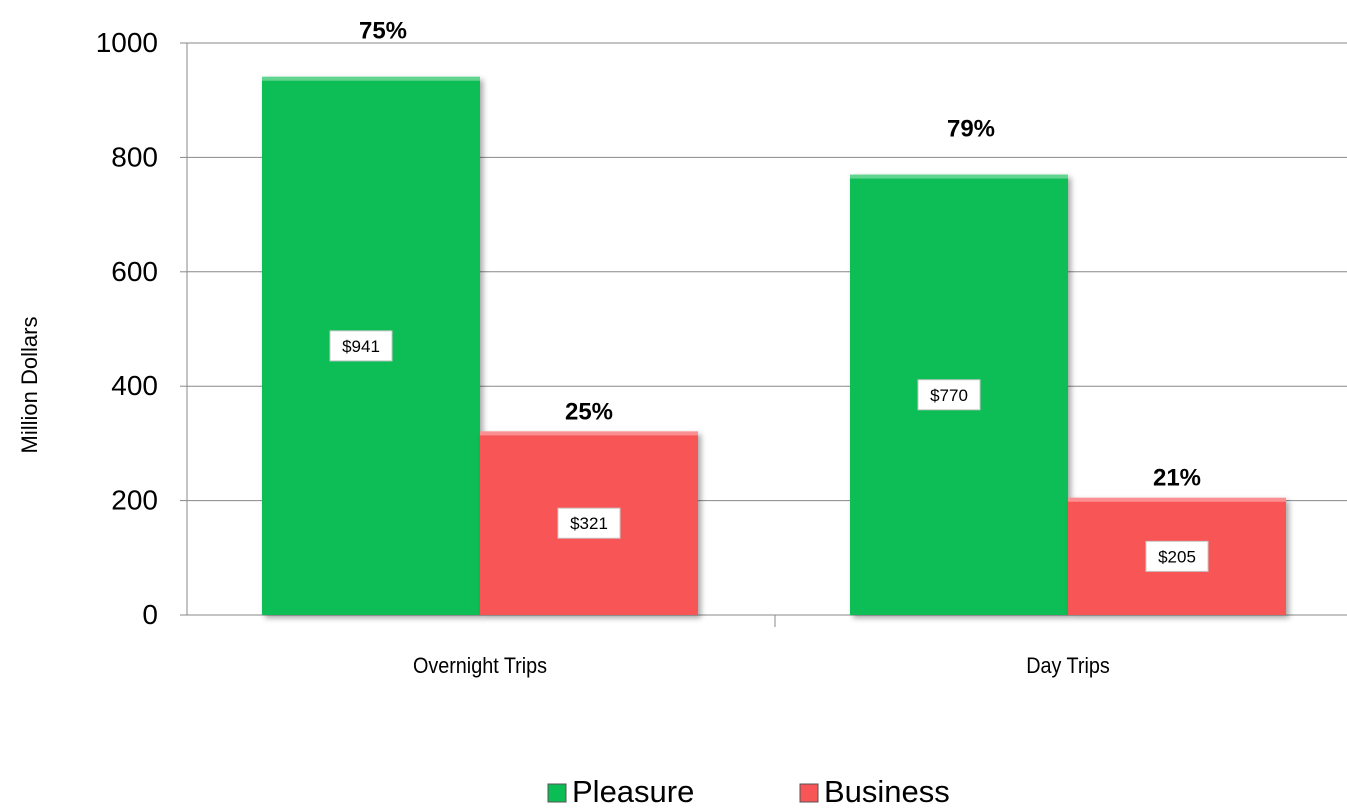 This screenshot has height=811, width=1347. I want to click on value-label: $321, so click(589, 523).